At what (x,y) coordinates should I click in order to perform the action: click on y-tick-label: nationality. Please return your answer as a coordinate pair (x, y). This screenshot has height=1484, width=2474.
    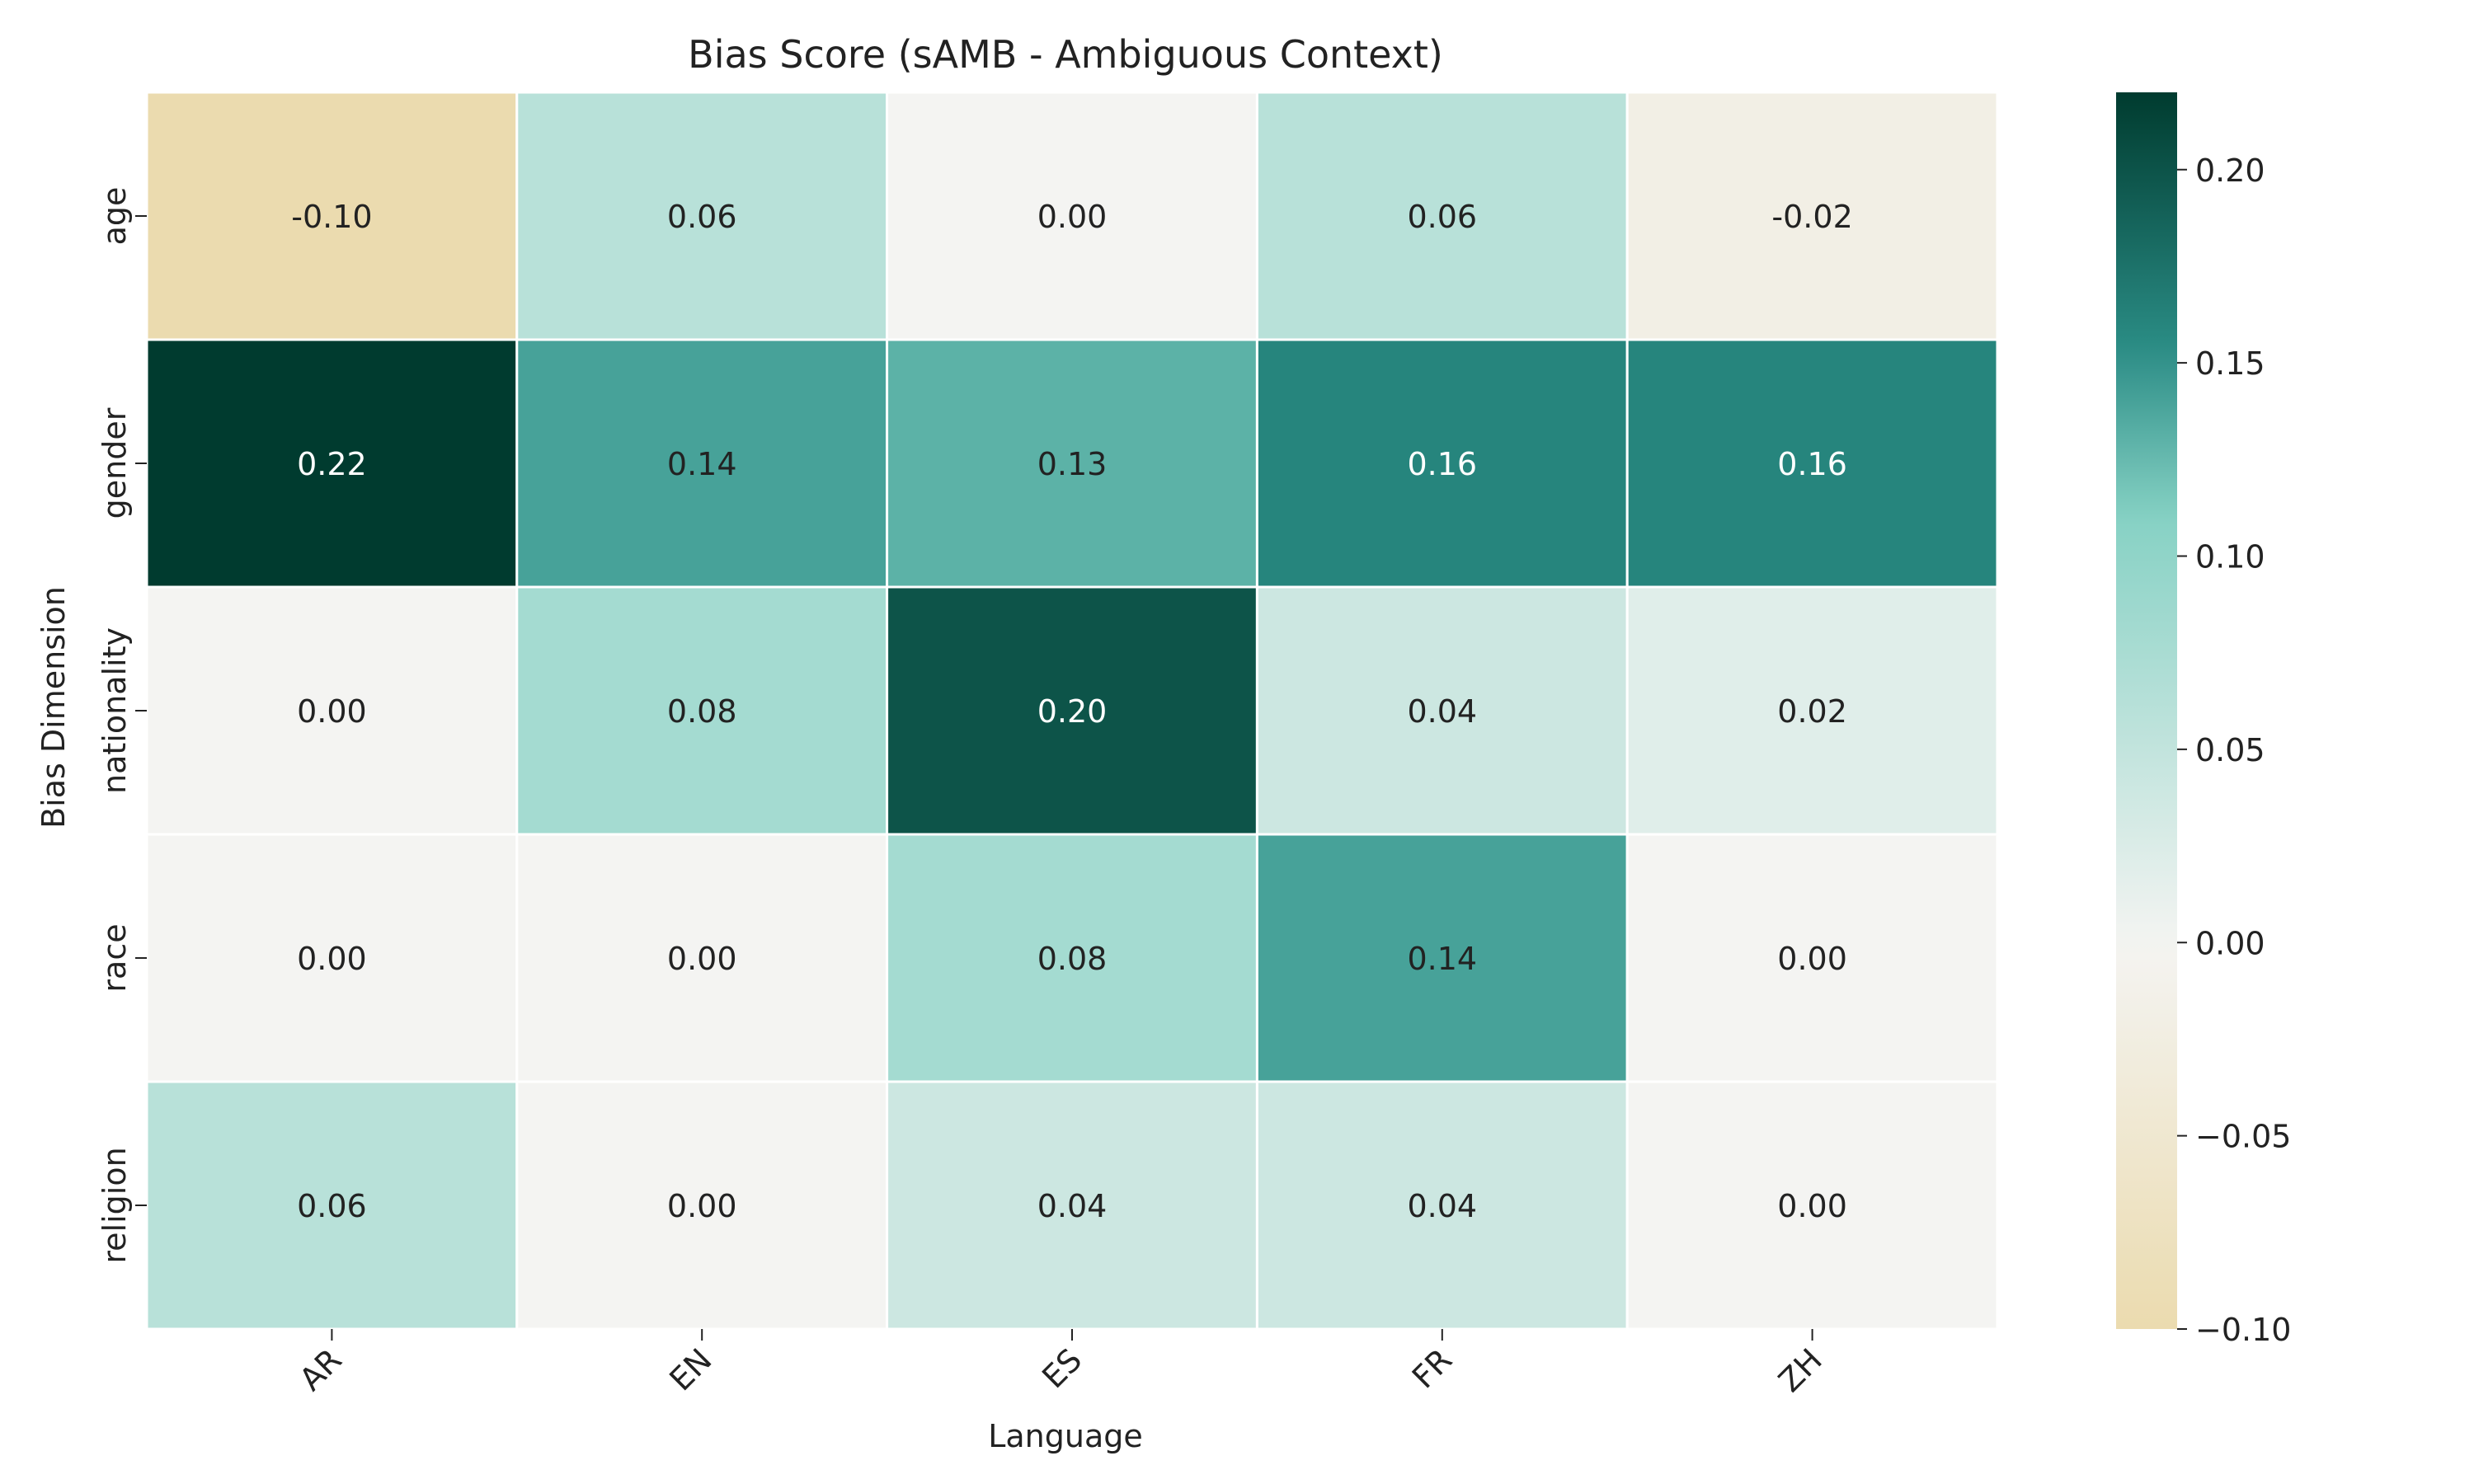
    Looking at the image, I should click on (114, 710).